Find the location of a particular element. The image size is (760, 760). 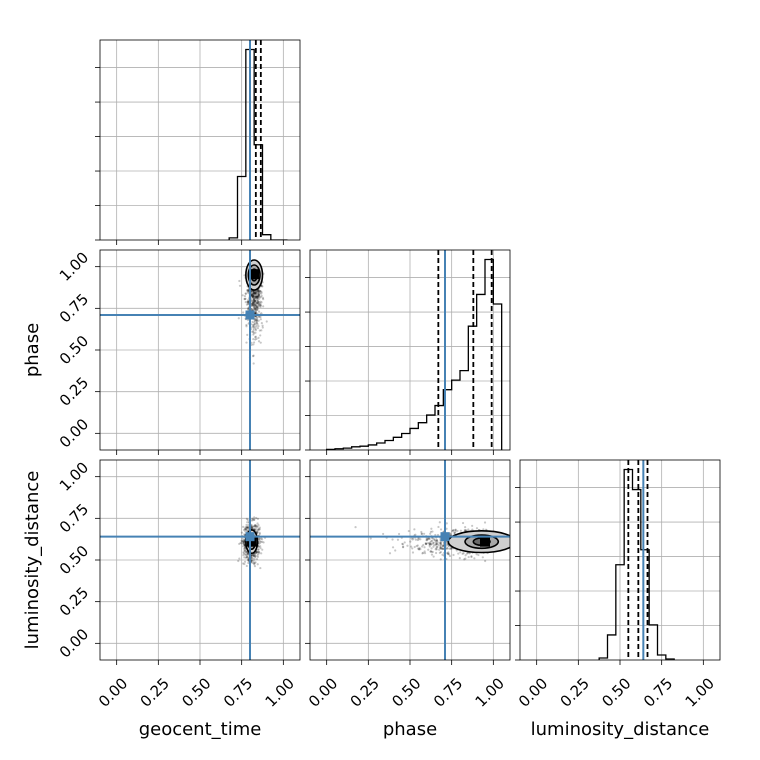

y-tick-label: 1.00 is located at coordinates (74, 476).